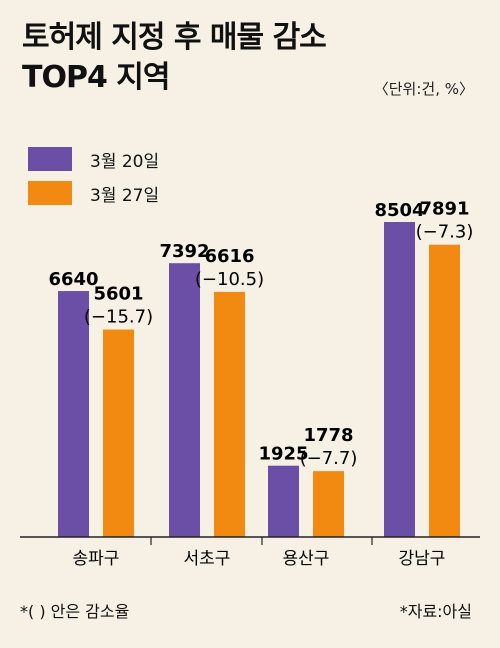  I want to click on value-label-4-series-2: 7891, so click(444, 209).